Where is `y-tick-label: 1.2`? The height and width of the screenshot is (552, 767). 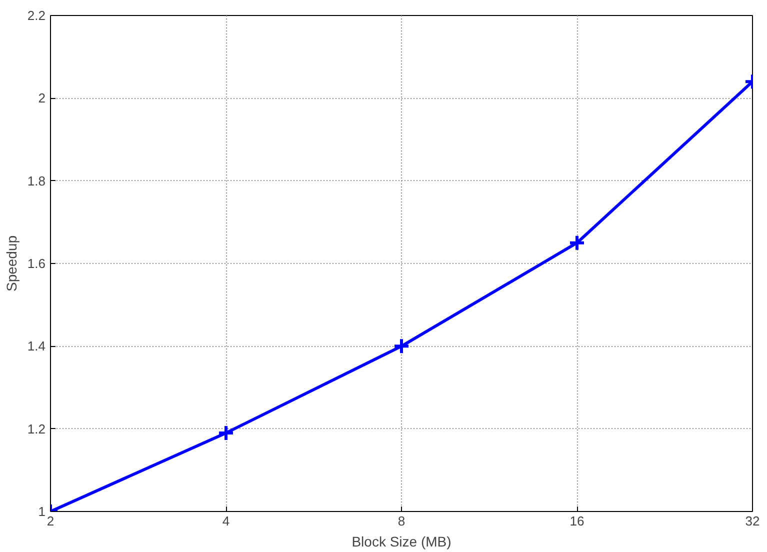
y-tick-label: 1.2 is located at coordinates (36, 428).